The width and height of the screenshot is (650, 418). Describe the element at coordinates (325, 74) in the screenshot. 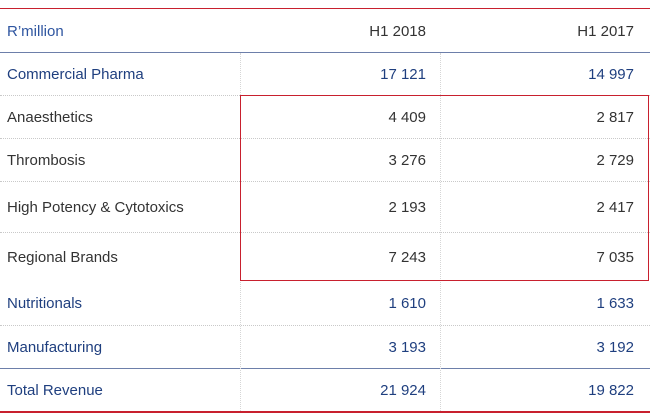

I see `table-row: Commercial Pharma 17 121 14 997` at that location.